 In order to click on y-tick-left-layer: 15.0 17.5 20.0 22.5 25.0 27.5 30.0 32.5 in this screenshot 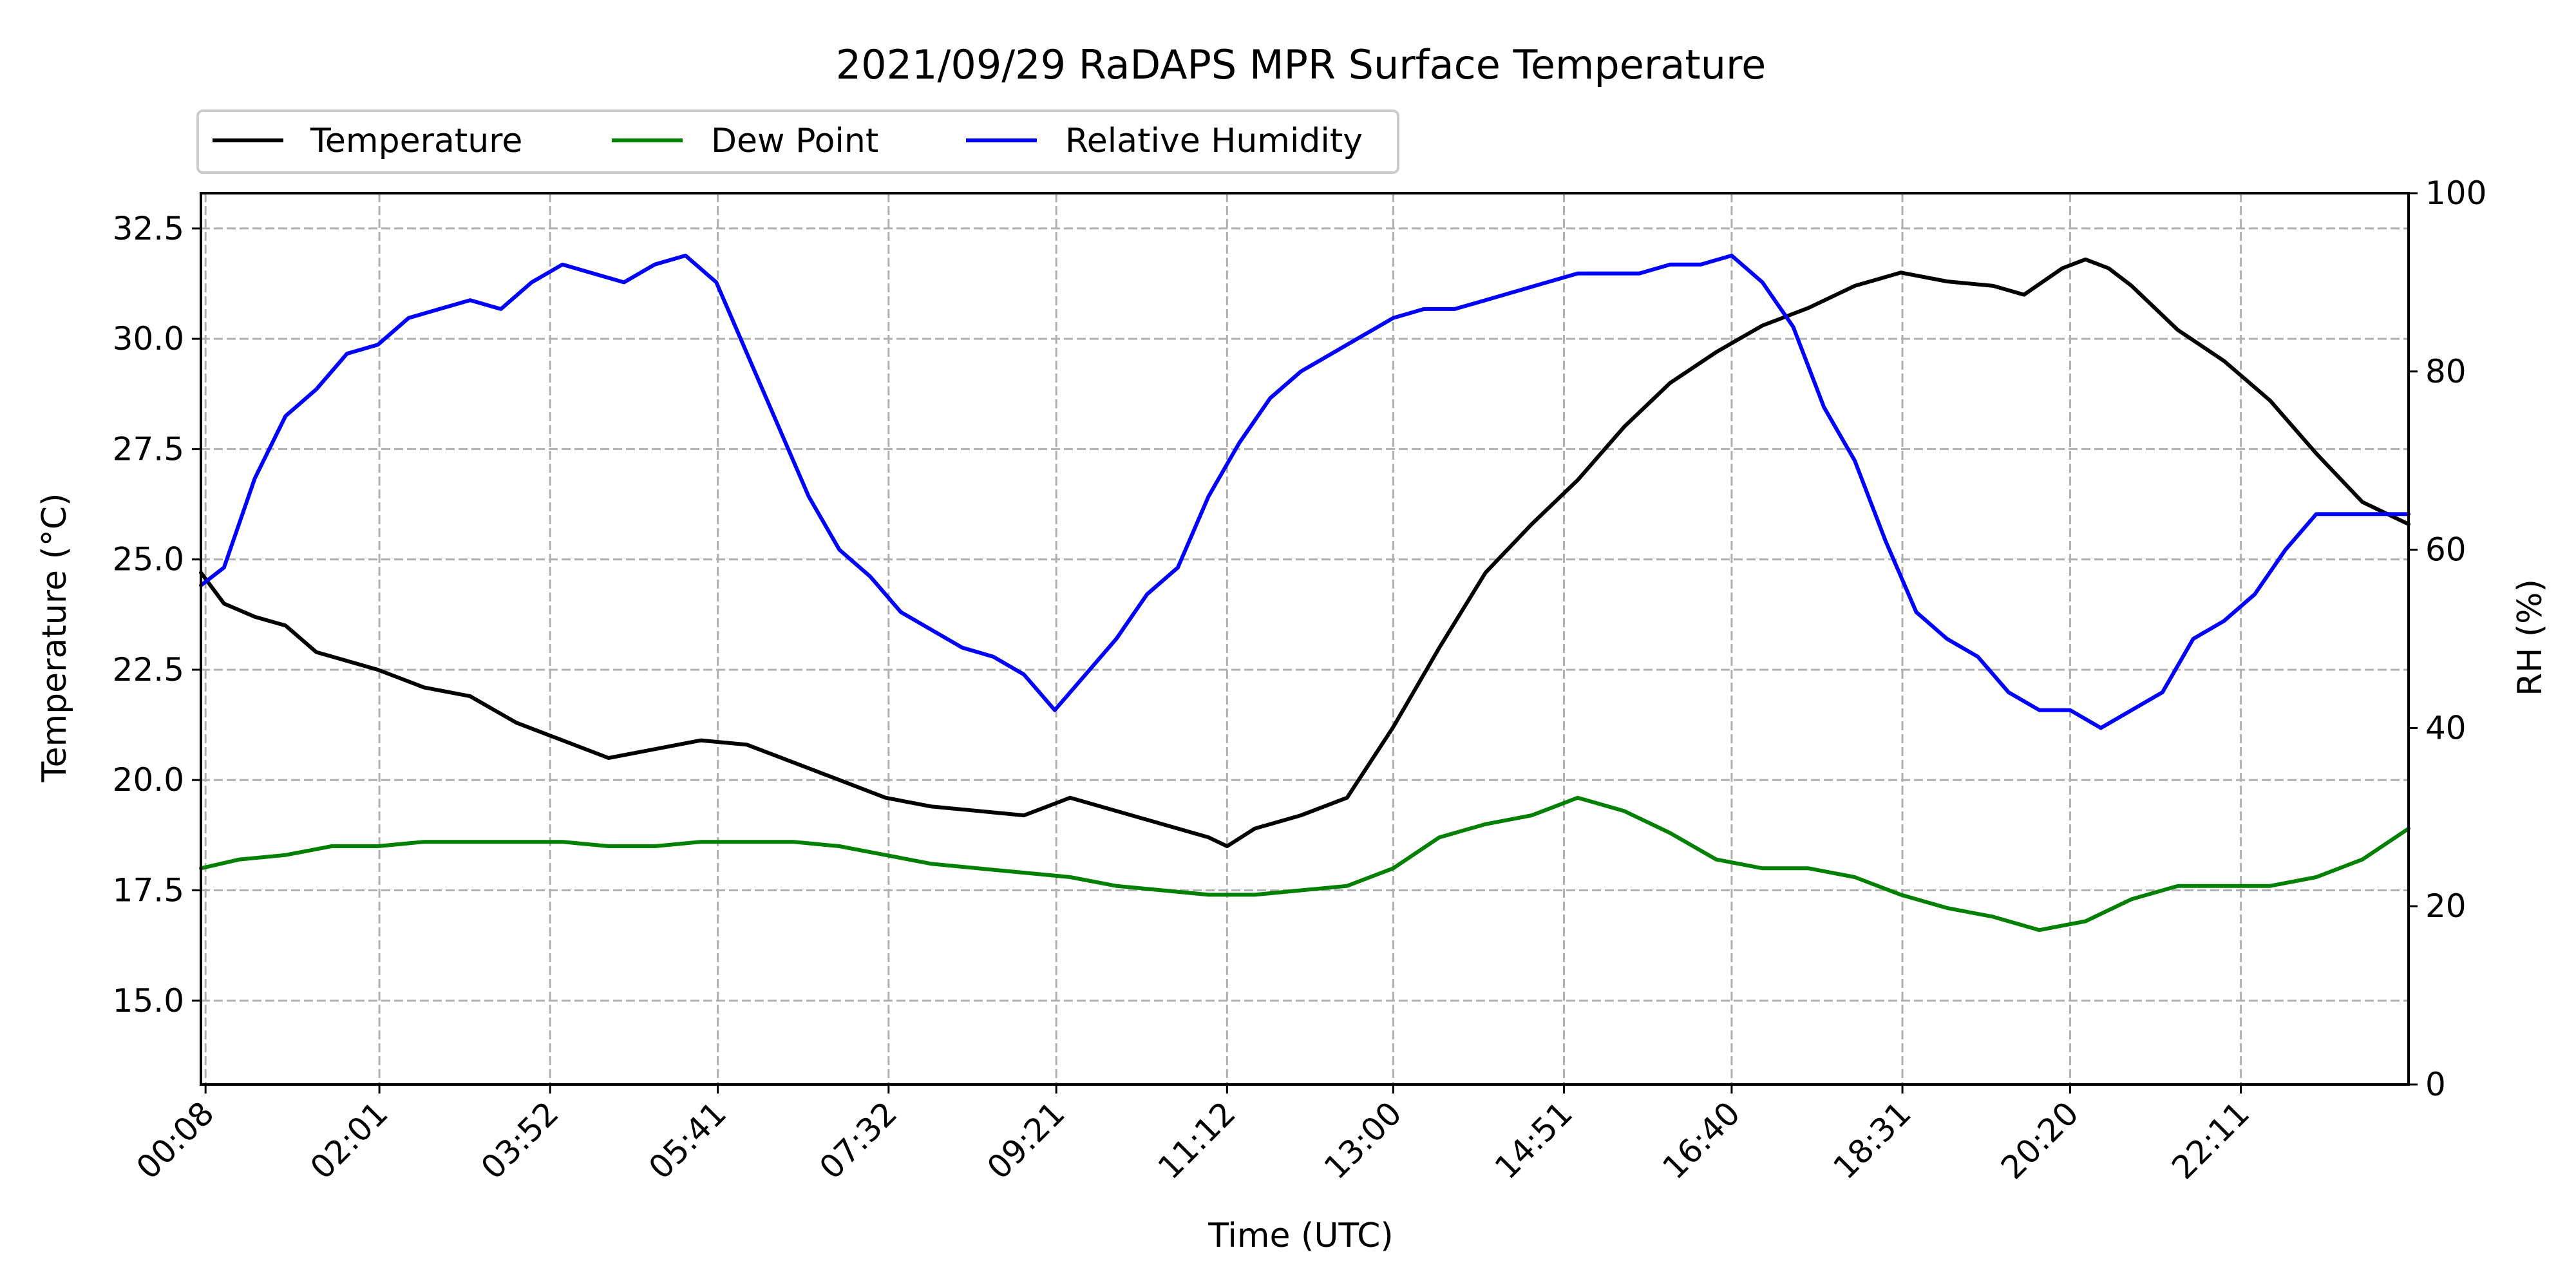, I will do `click(157, 614)`.